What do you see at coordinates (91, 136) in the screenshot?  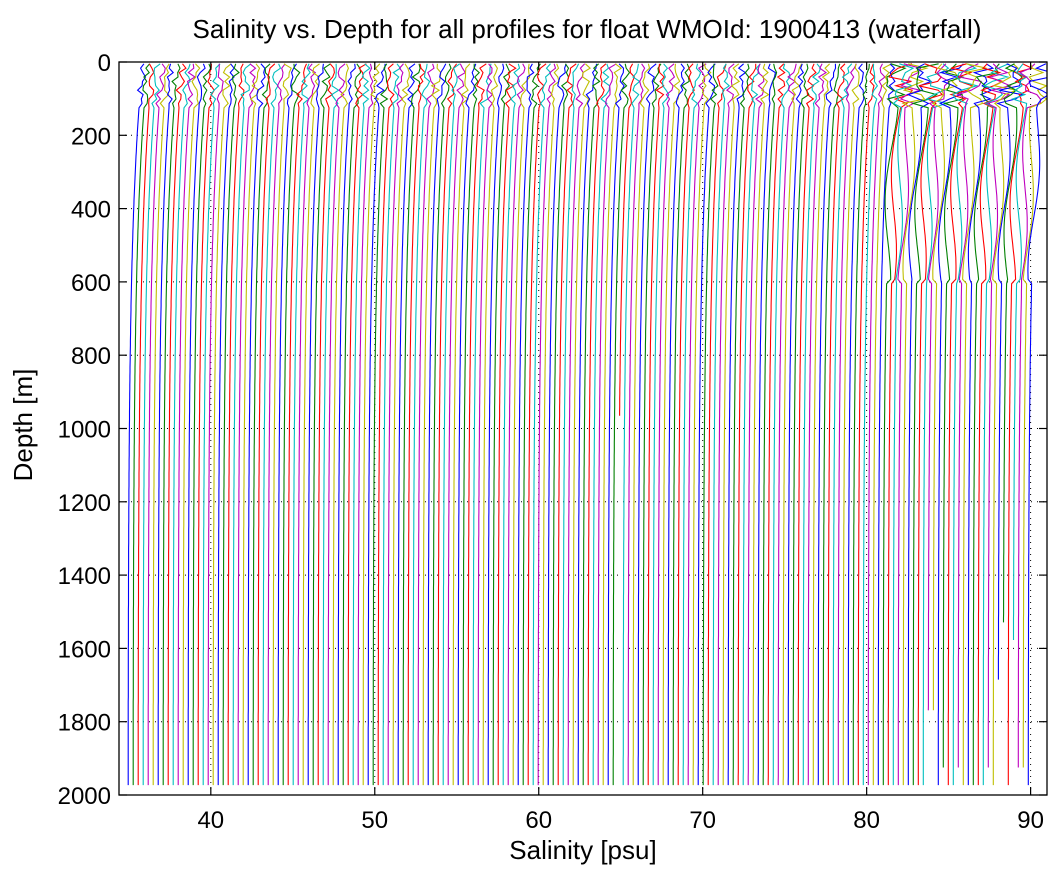 I see `y-tick-label: 200` at bounding box center [91, 136].